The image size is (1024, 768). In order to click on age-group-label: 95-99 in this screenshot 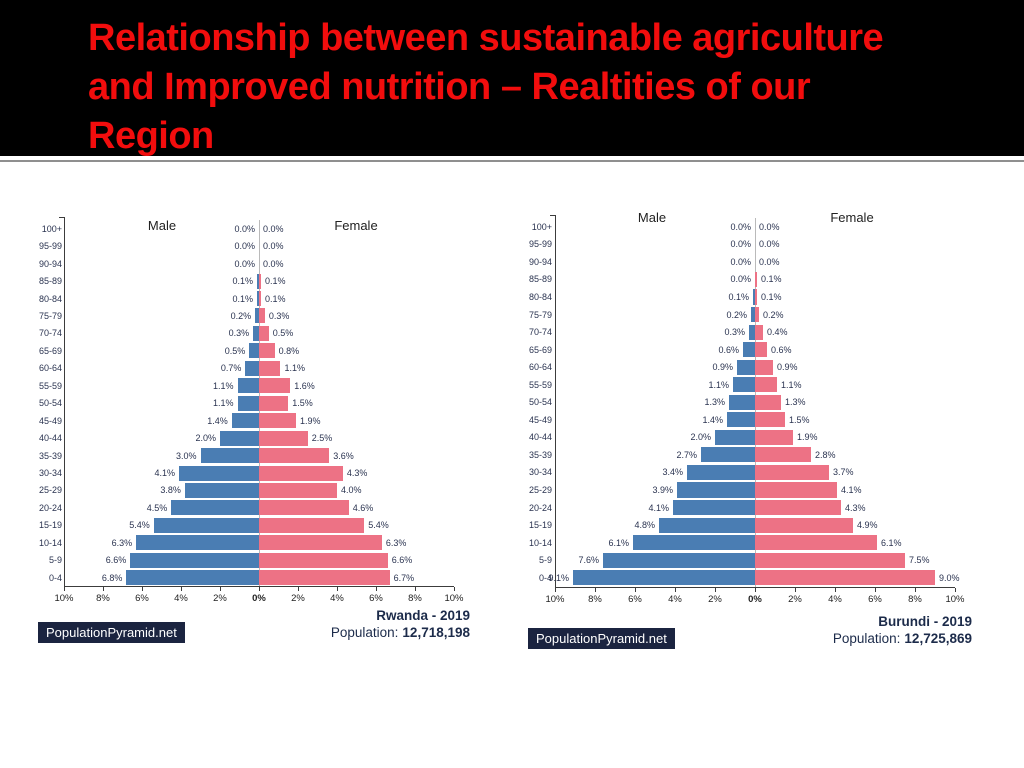, I will do `click(50, 246)`.